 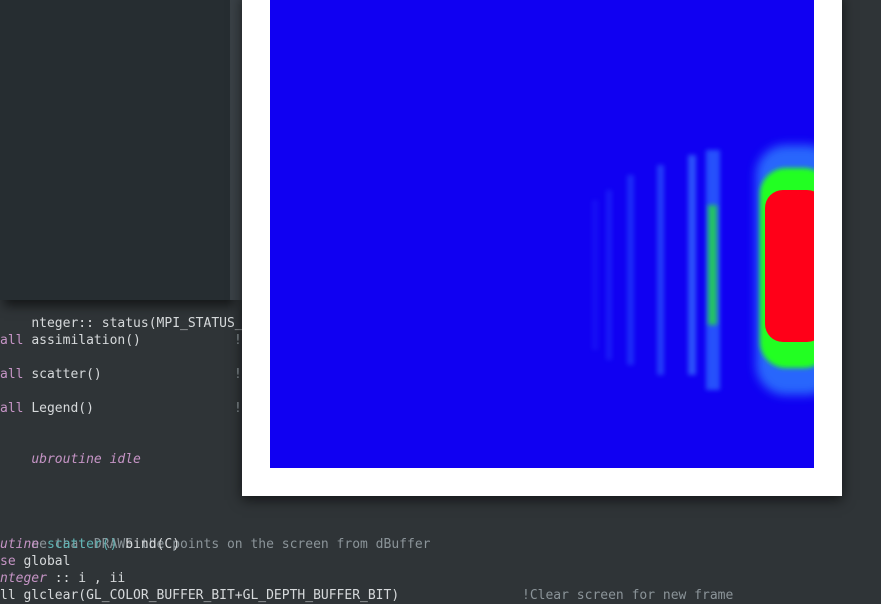 What do you see at coordinates (789, 266) in the screenshot?
I see `blob-core` at bounding box center [789, 266].